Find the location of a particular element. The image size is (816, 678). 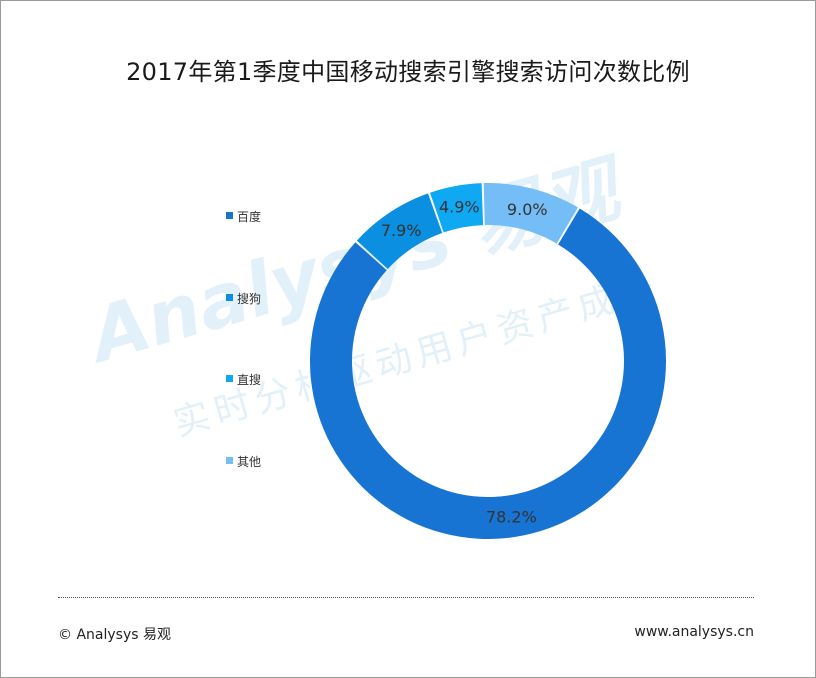

legend-label: 搜狗 is located at coordinates (249, 299).